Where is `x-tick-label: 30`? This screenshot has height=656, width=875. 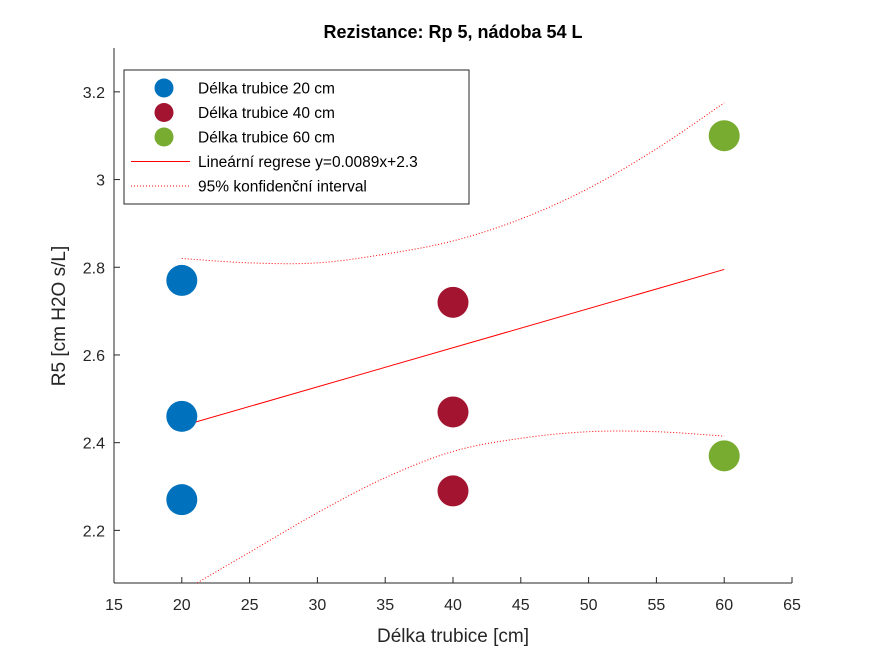
x-tick-label: 30 is located at coordinates (318, 605).